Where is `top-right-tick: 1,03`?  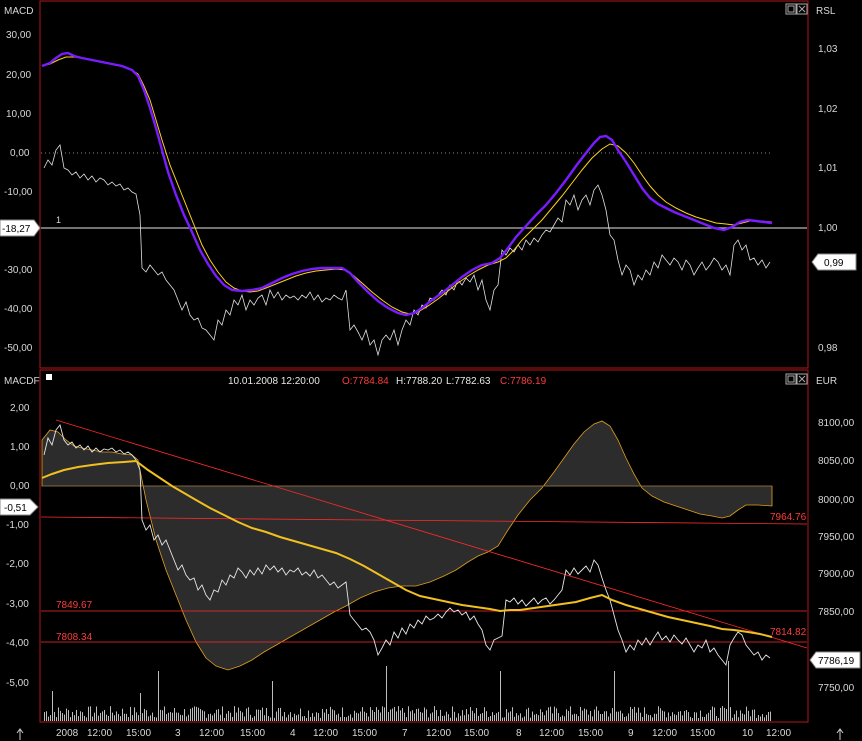 top-right-tick: 1,03 is located at coordinates (828, 49).